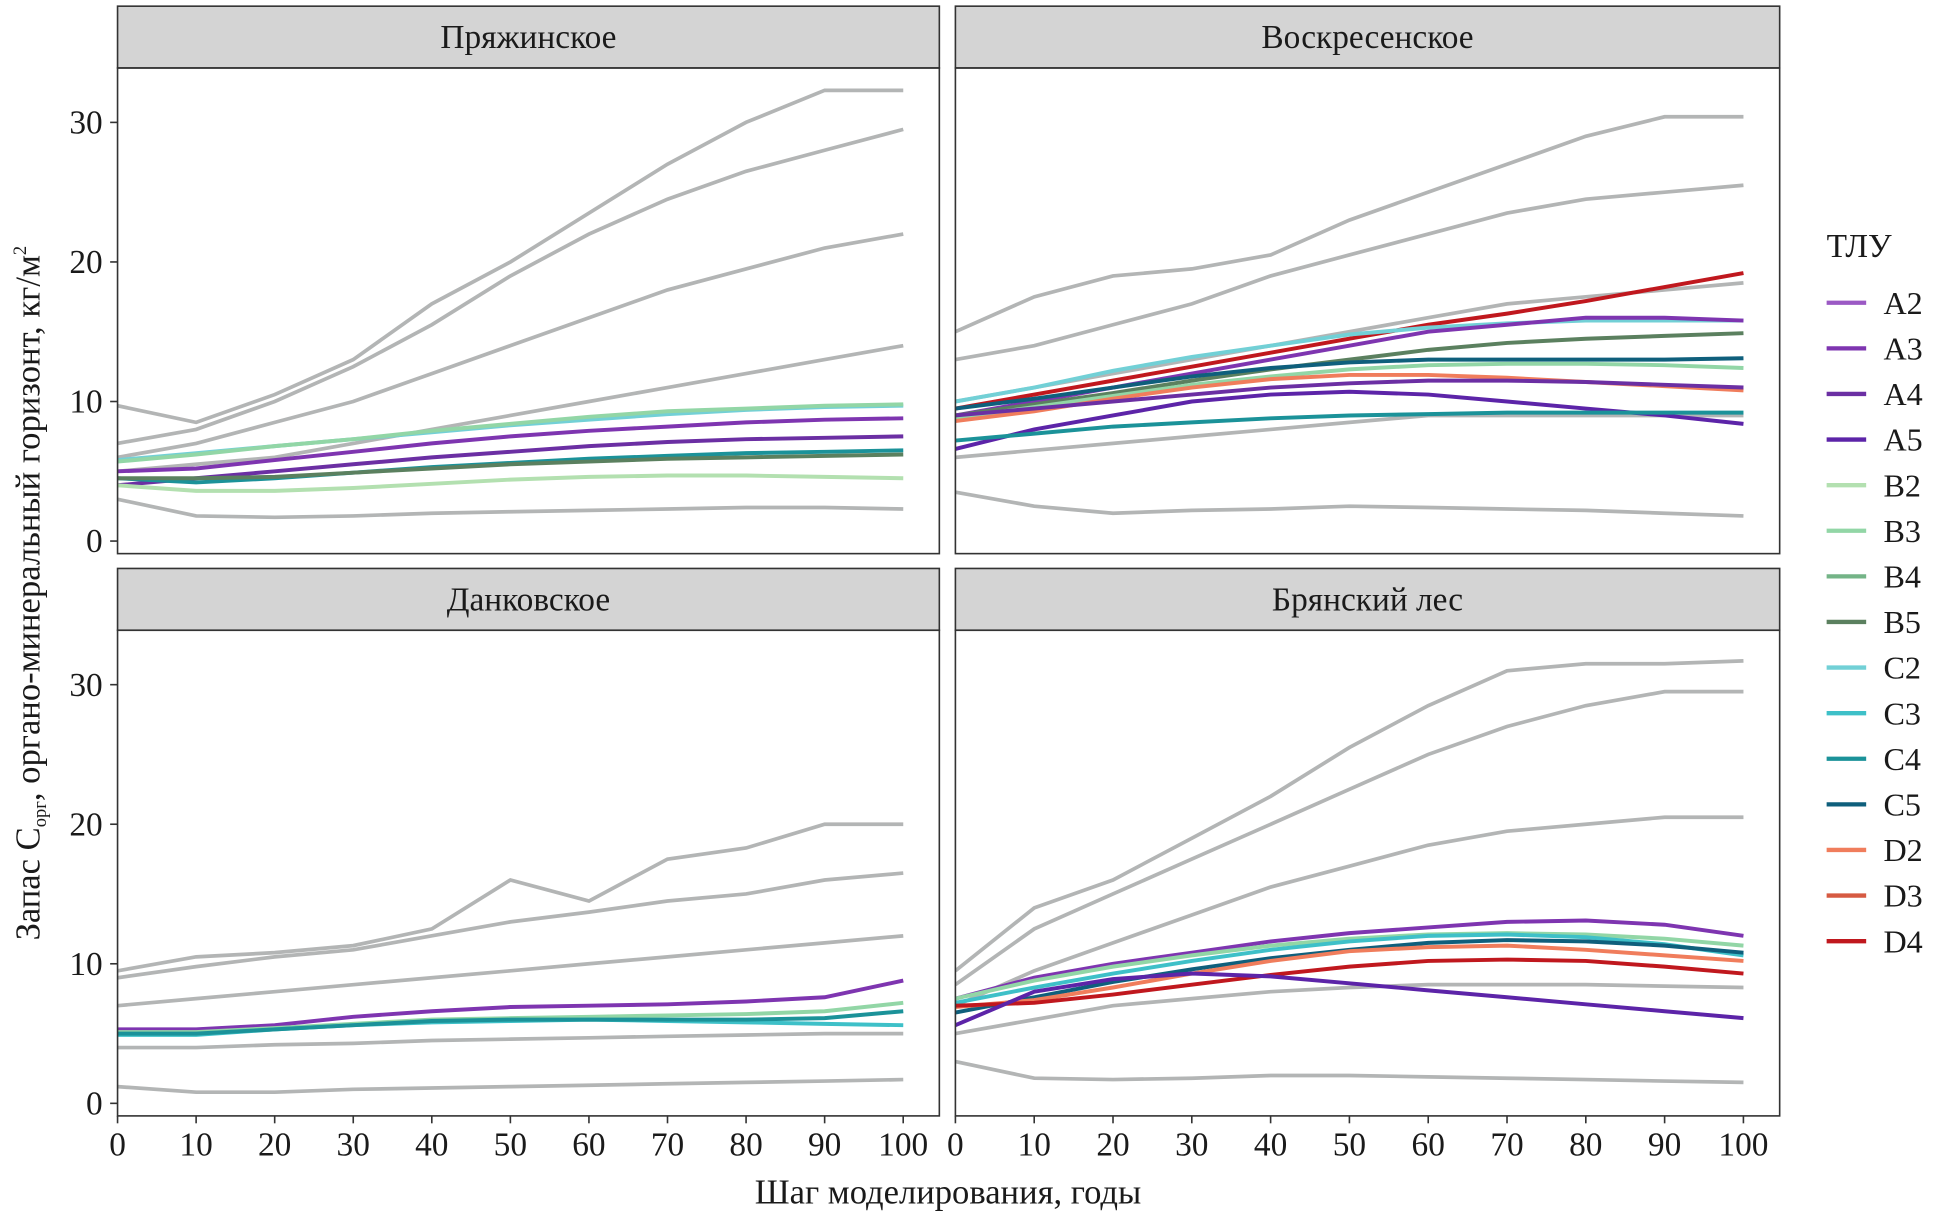  I want to click on legend-label: A5, so click(1902, 440).